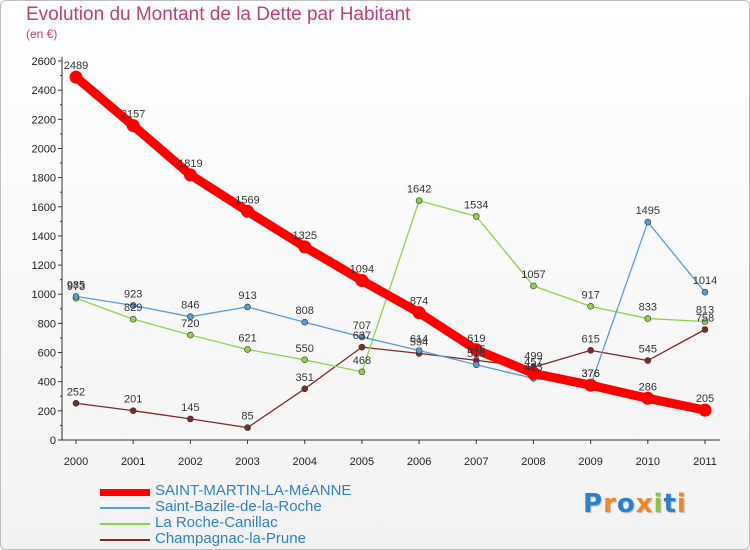 This screenshot has width=750, height=550. What do you see at coordinates (705, 310) in the screenshot?
I see `data-label: 813` at bounding box center [705, 310].